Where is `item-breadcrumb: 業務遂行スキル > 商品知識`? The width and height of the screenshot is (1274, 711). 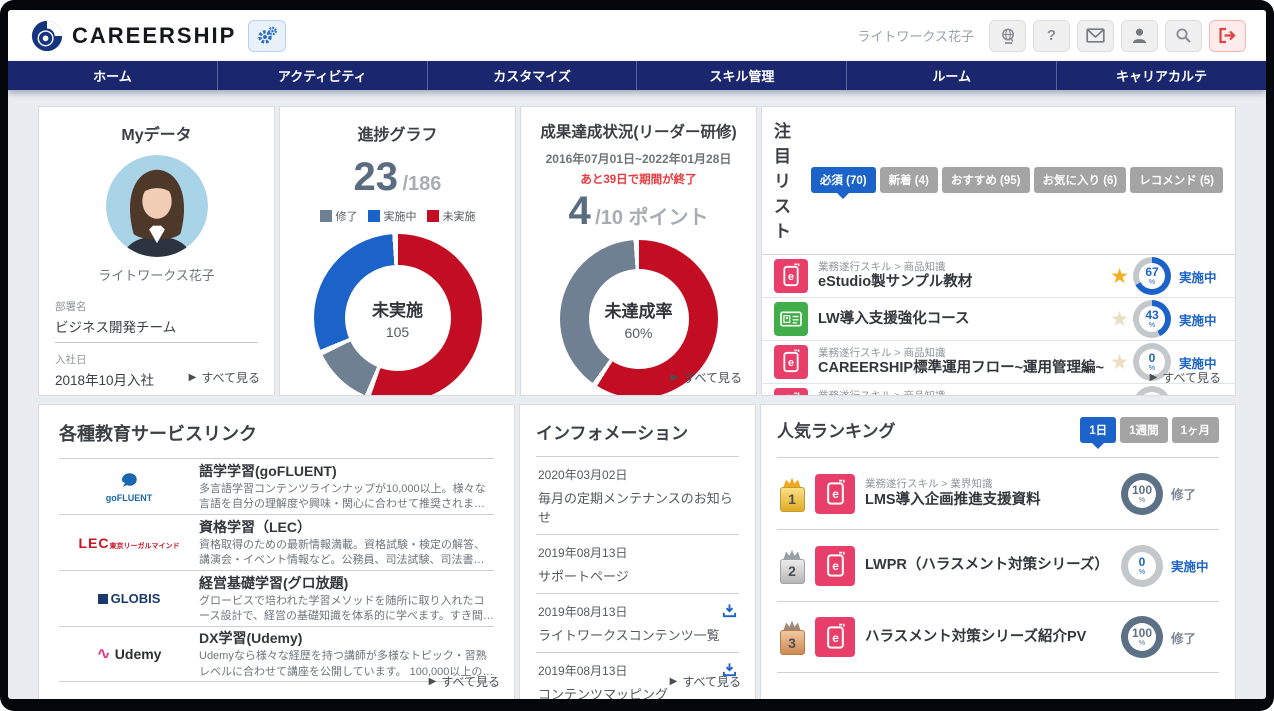 item-breadcrumb: 業務遂行スキル > 商品知識 is located at coordinates (882, 392).